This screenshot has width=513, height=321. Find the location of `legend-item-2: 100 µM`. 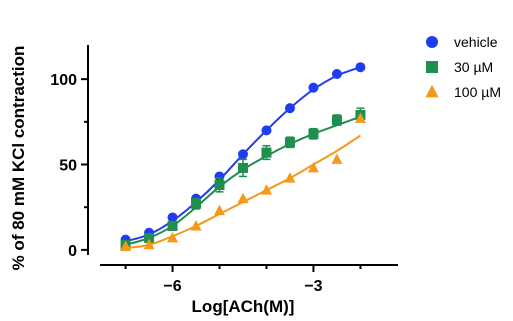

legend-item-2: 100 µM is located at coordinates (463, 92).